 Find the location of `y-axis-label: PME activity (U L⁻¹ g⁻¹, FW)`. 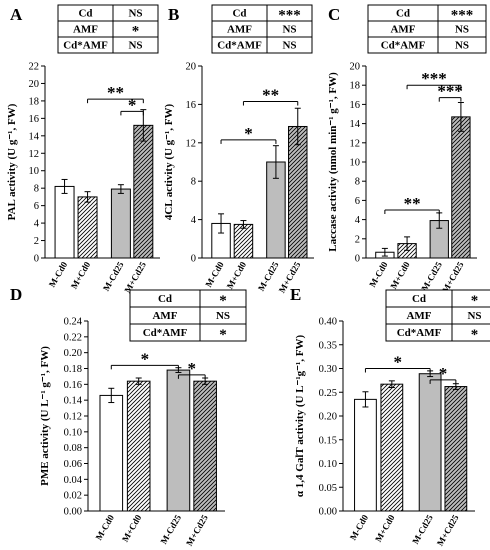

y-axis-label: PME activity (U L⁻¹ g⁻¹, FW) is located at coordinates (45, 416).